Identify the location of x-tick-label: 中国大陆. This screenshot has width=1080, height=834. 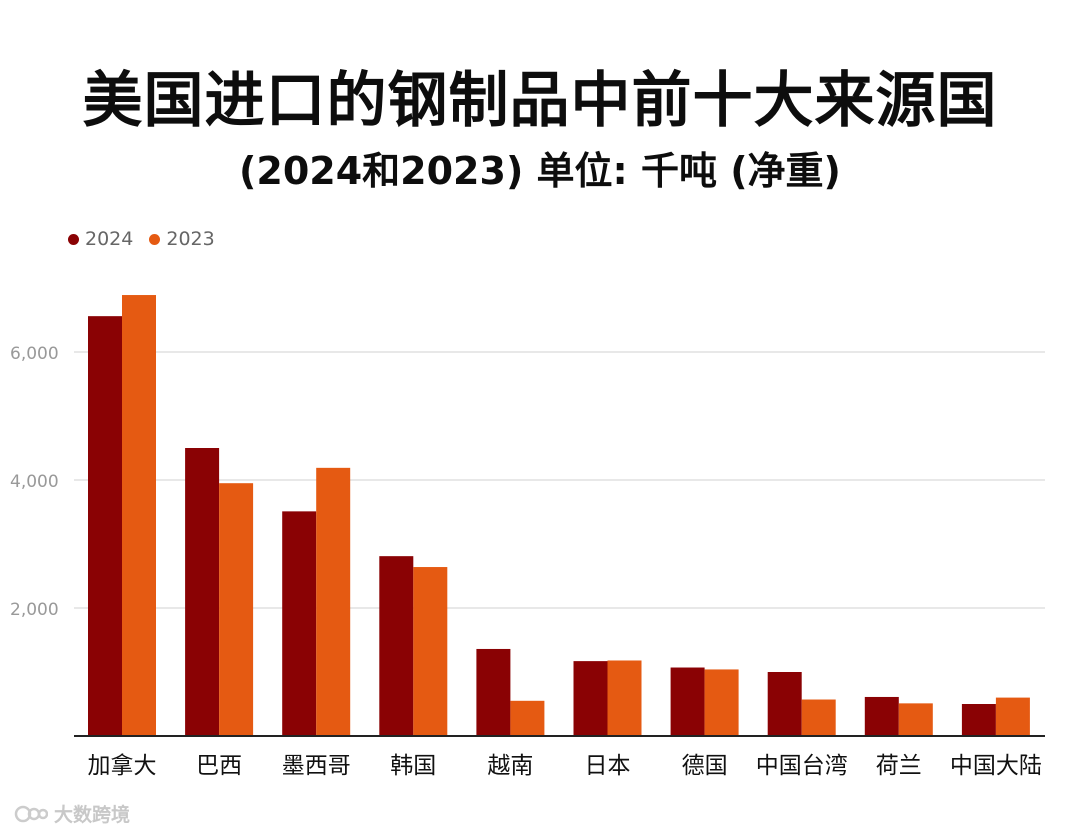
(996, 766).